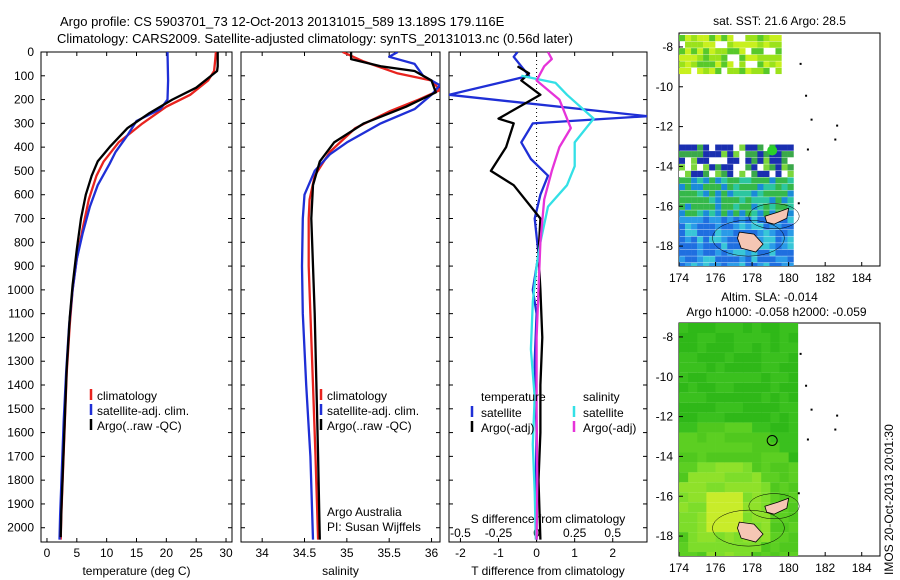 This screenshot has width=900, height=580. I want to click on y-tick-label: 1200, so click(20, 337).